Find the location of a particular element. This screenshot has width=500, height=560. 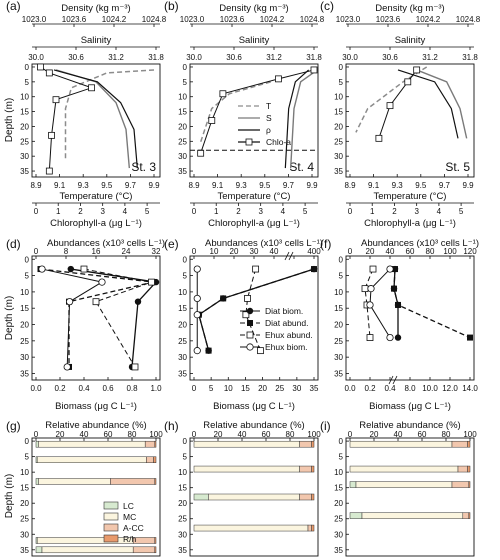

chl-tick-label: 5 is located at coordinates (147, 211).